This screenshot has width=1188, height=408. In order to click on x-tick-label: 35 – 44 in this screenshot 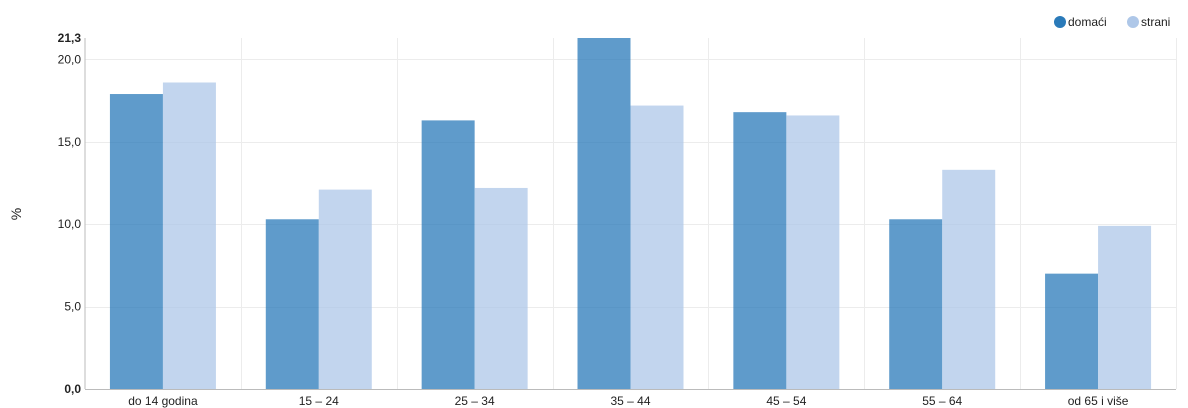, I will do `click(630, 401)`.